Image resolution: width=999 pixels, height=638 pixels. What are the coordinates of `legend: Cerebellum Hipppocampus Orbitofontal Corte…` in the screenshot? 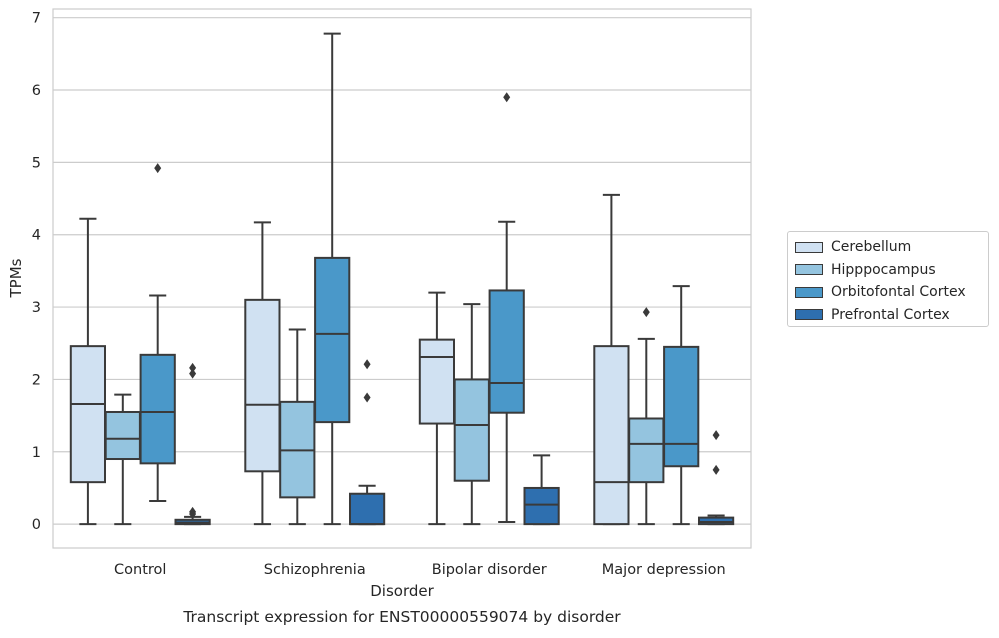 It's located at (888, 279).